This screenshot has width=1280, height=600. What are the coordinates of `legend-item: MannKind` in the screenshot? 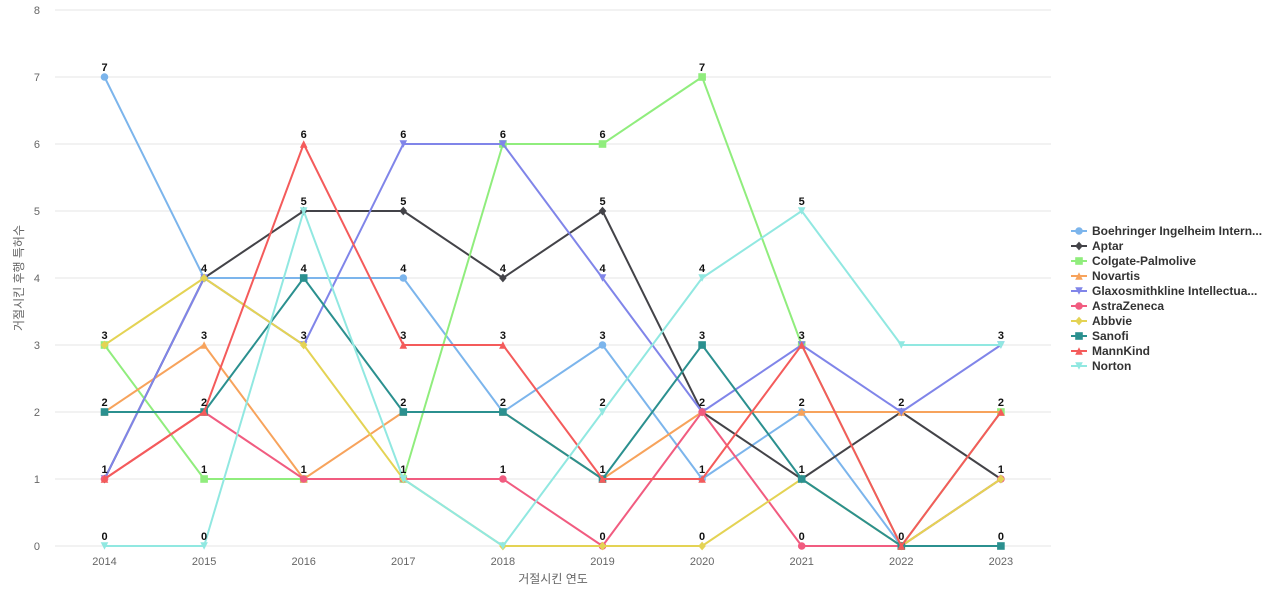 It's located at (1110, 351).